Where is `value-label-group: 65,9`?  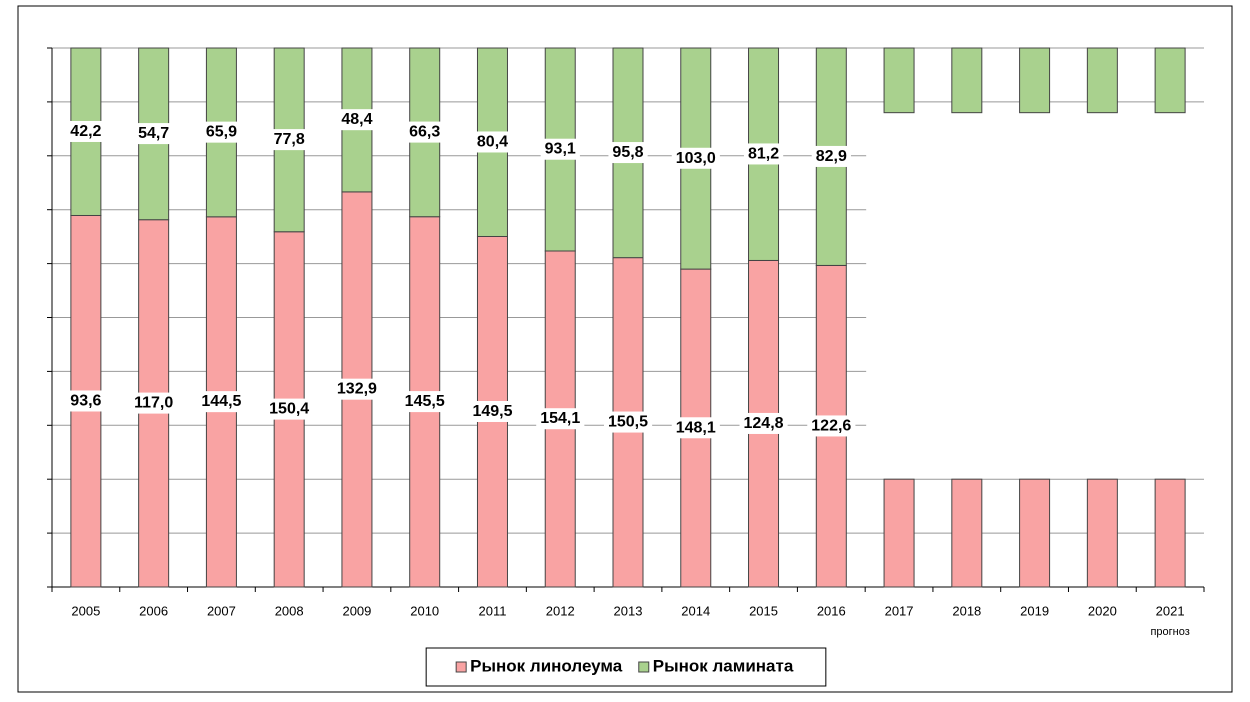 value-label-group: 65,9 is located at coordinates (221, 132).